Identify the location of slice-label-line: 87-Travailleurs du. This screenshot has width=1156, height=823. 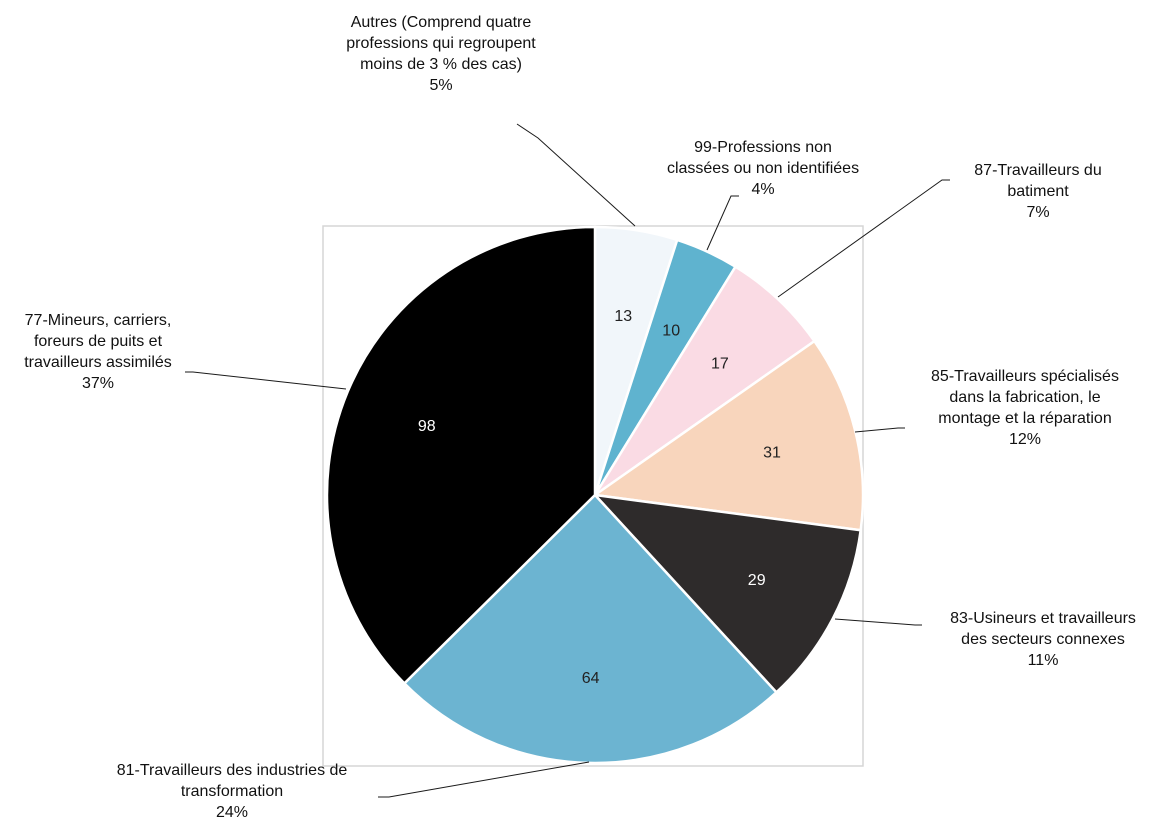
(1037, 170).